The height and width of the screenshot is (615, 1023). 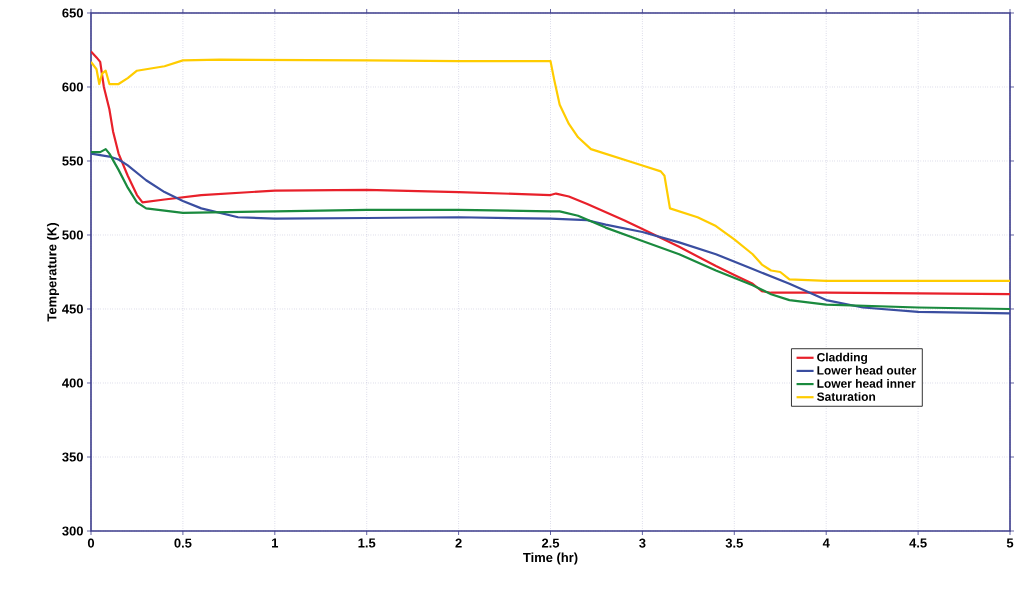 I want to click on x-tick-label: 3, so click(x=642, y=543).